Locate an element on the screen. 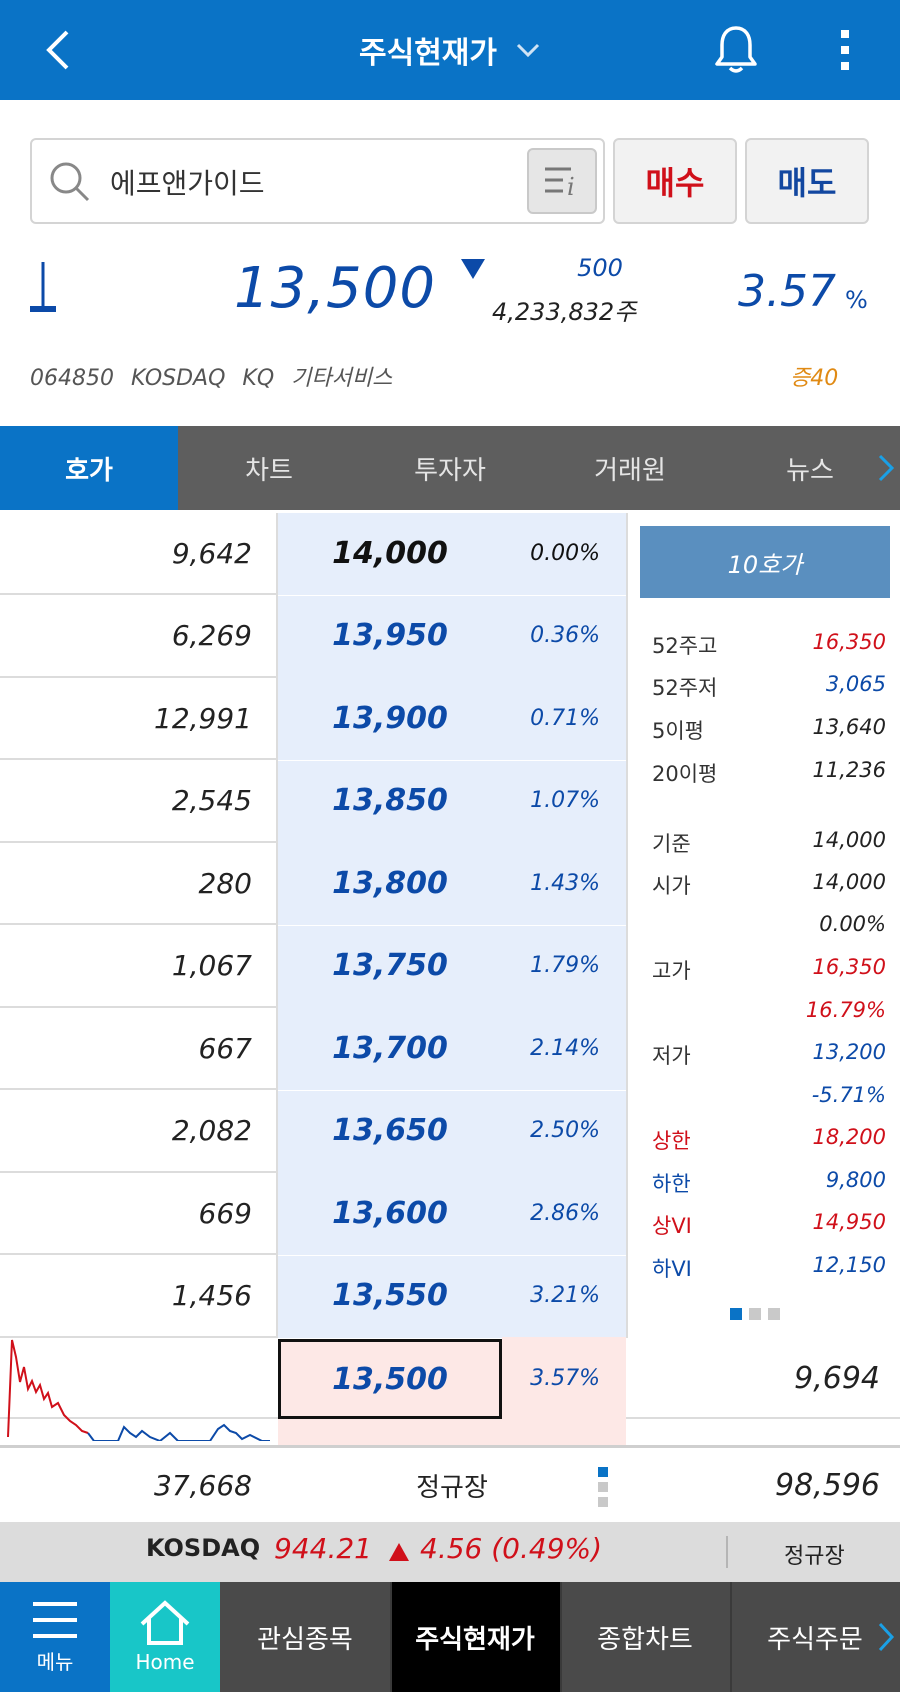 The width and height of the screenshot is (900, 1692). ask-row: 669 13,600 2.86% is located at coordinates (313, 1214).